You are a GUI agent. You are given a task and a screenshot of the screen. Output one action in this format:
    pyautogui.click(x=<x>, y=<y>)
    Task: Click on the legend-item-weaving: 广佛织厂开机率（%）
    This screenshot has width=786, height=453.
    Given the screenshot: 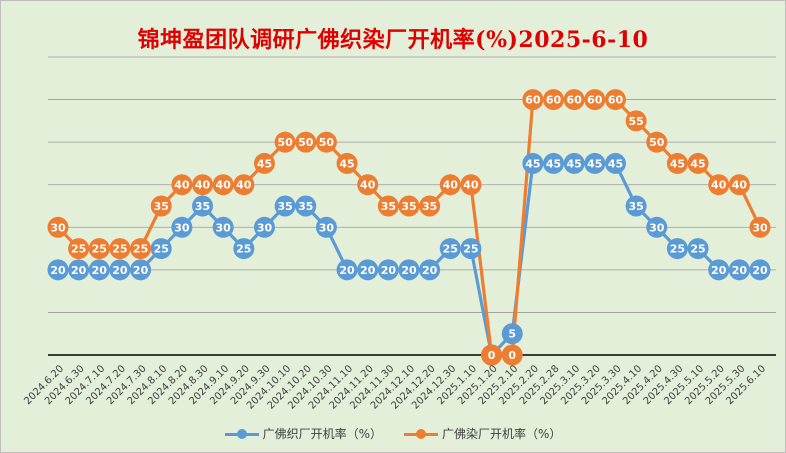 What is the action you would take?
    pyautogui.click(x=303, y=433)
    